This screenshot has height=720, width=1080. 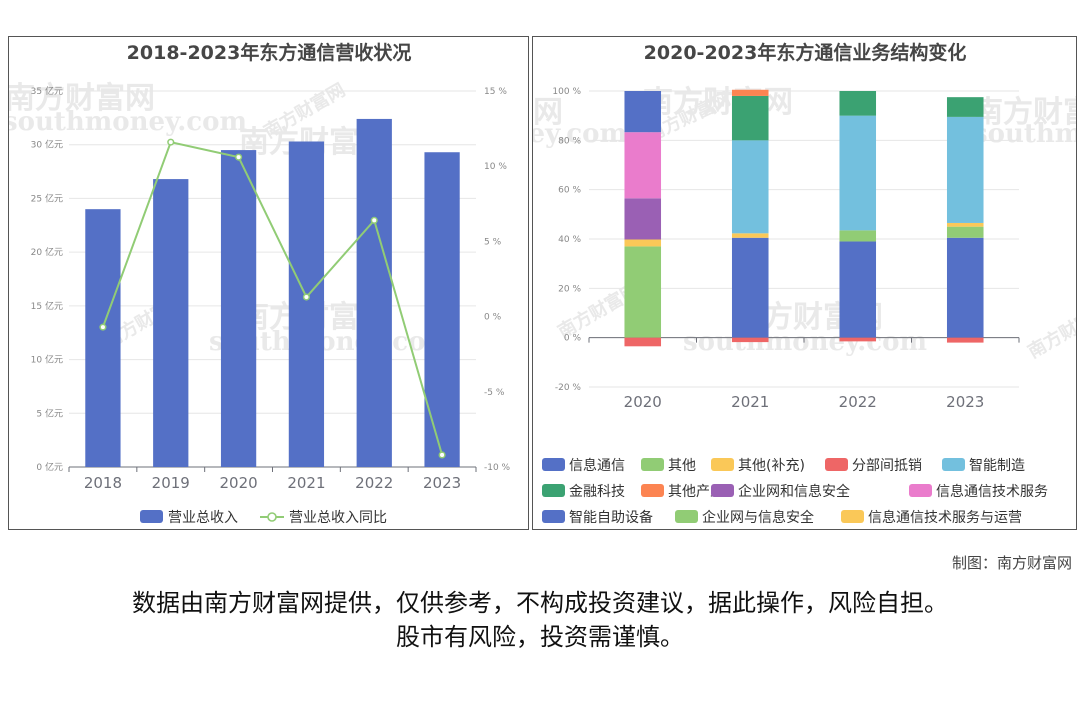 What do you see at coordinates (495, 92) in the screenshot?
I see `y-right-tick-label: 15 %` at bounding box center [495, 92].